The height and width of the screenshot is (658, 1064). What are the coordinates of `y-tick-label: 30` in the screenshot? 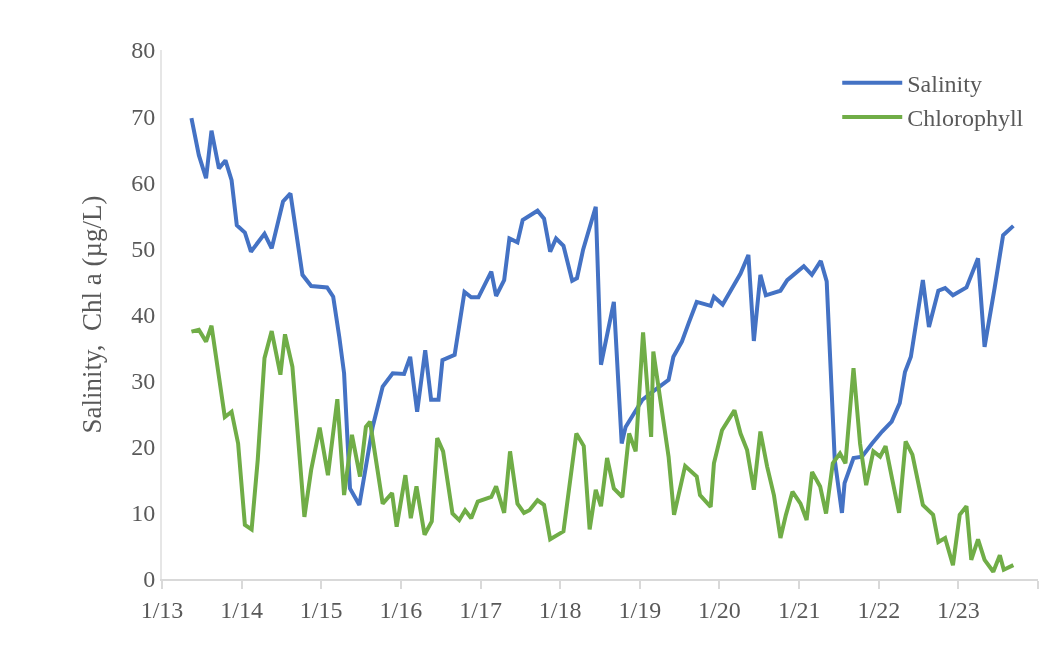 It's located at (143, 381).